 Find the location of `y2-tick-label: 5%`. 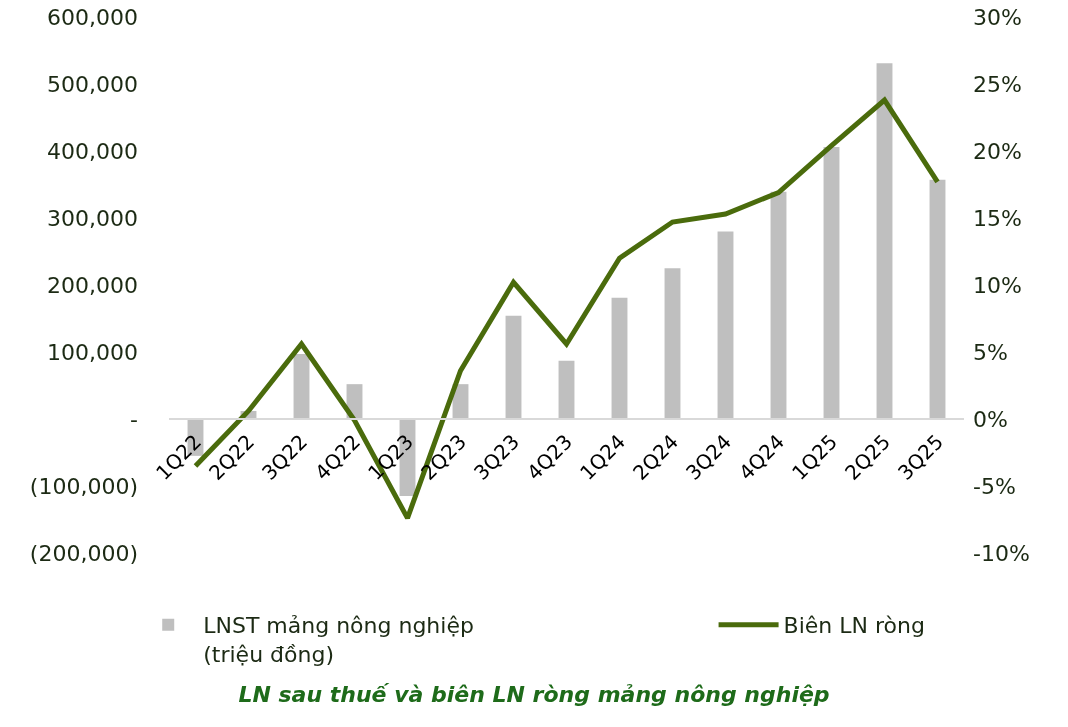

y2-tick-label: 5% is located at coordinates (990, 352).